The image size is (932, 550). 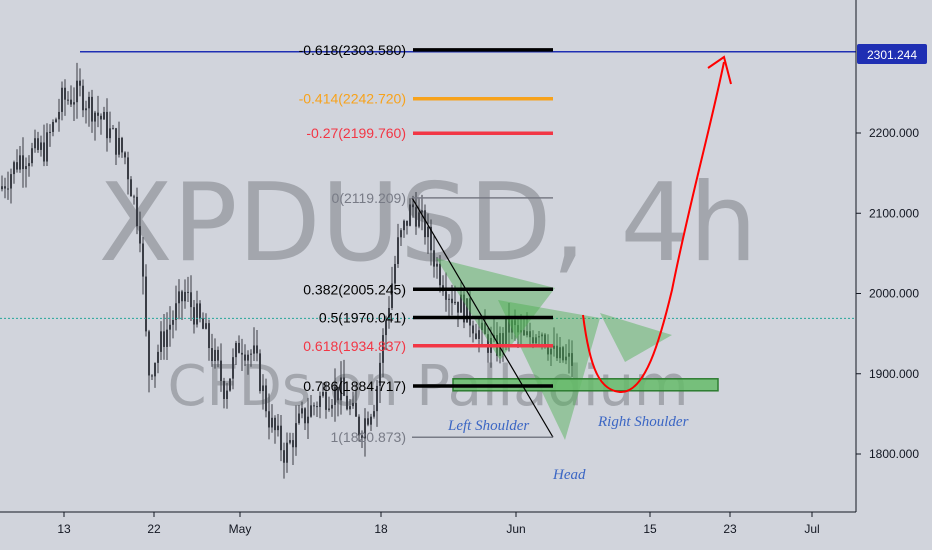 I want to click on current-price-badge, so click(x=892, y=54).